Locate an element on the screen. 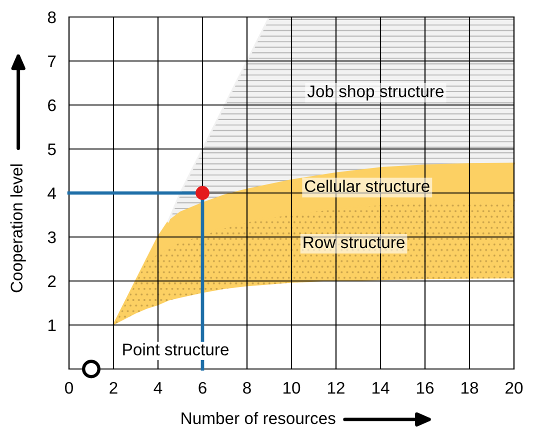  x-tick-label: 4 is located at coordinates (158, 388).